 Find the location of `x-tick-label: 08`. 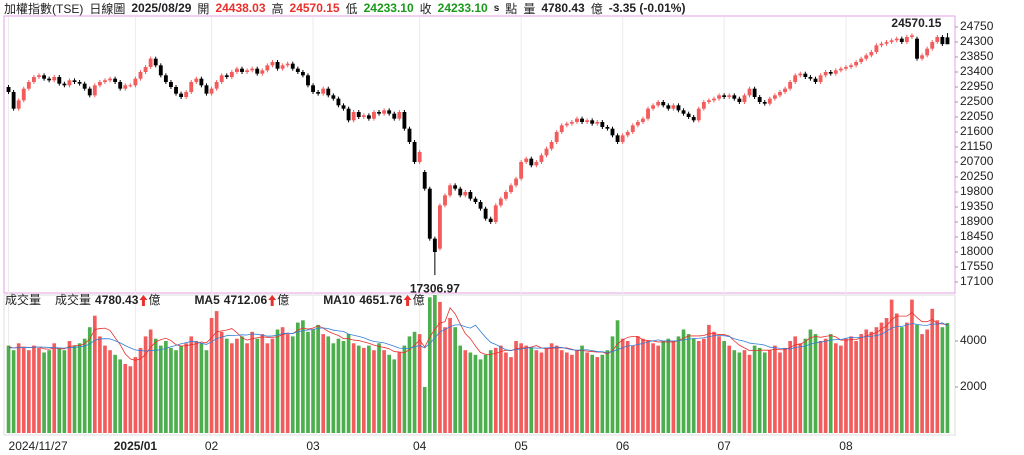

x-tick-label: 08 is located at coordinates (846, 446).